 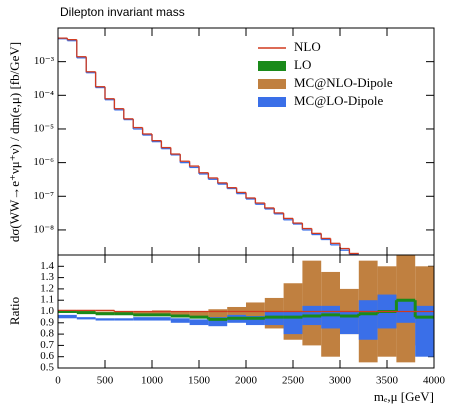 What do you see at coordinates (122, 12) in the screenshot?
I see `chart-title: Dilepton invariant mass` at bounding box center [122, 12].